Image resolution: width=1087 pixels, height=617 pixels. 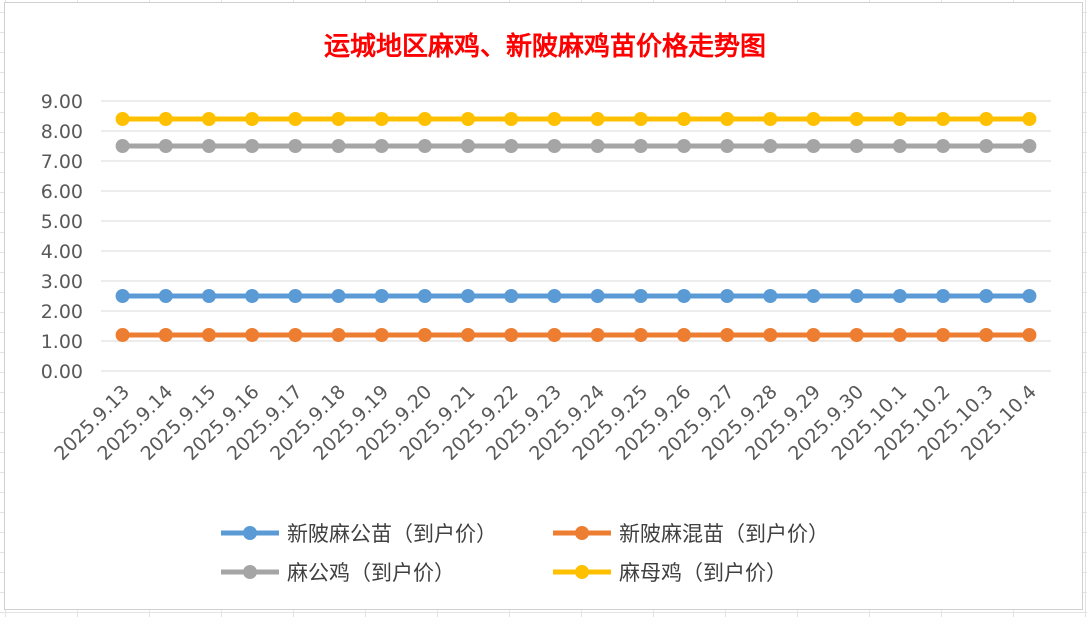 I want to click on chart-title: 运城地区麻鸡、新陂麻鸡苗价格走势图, so click(x=545, y=46).